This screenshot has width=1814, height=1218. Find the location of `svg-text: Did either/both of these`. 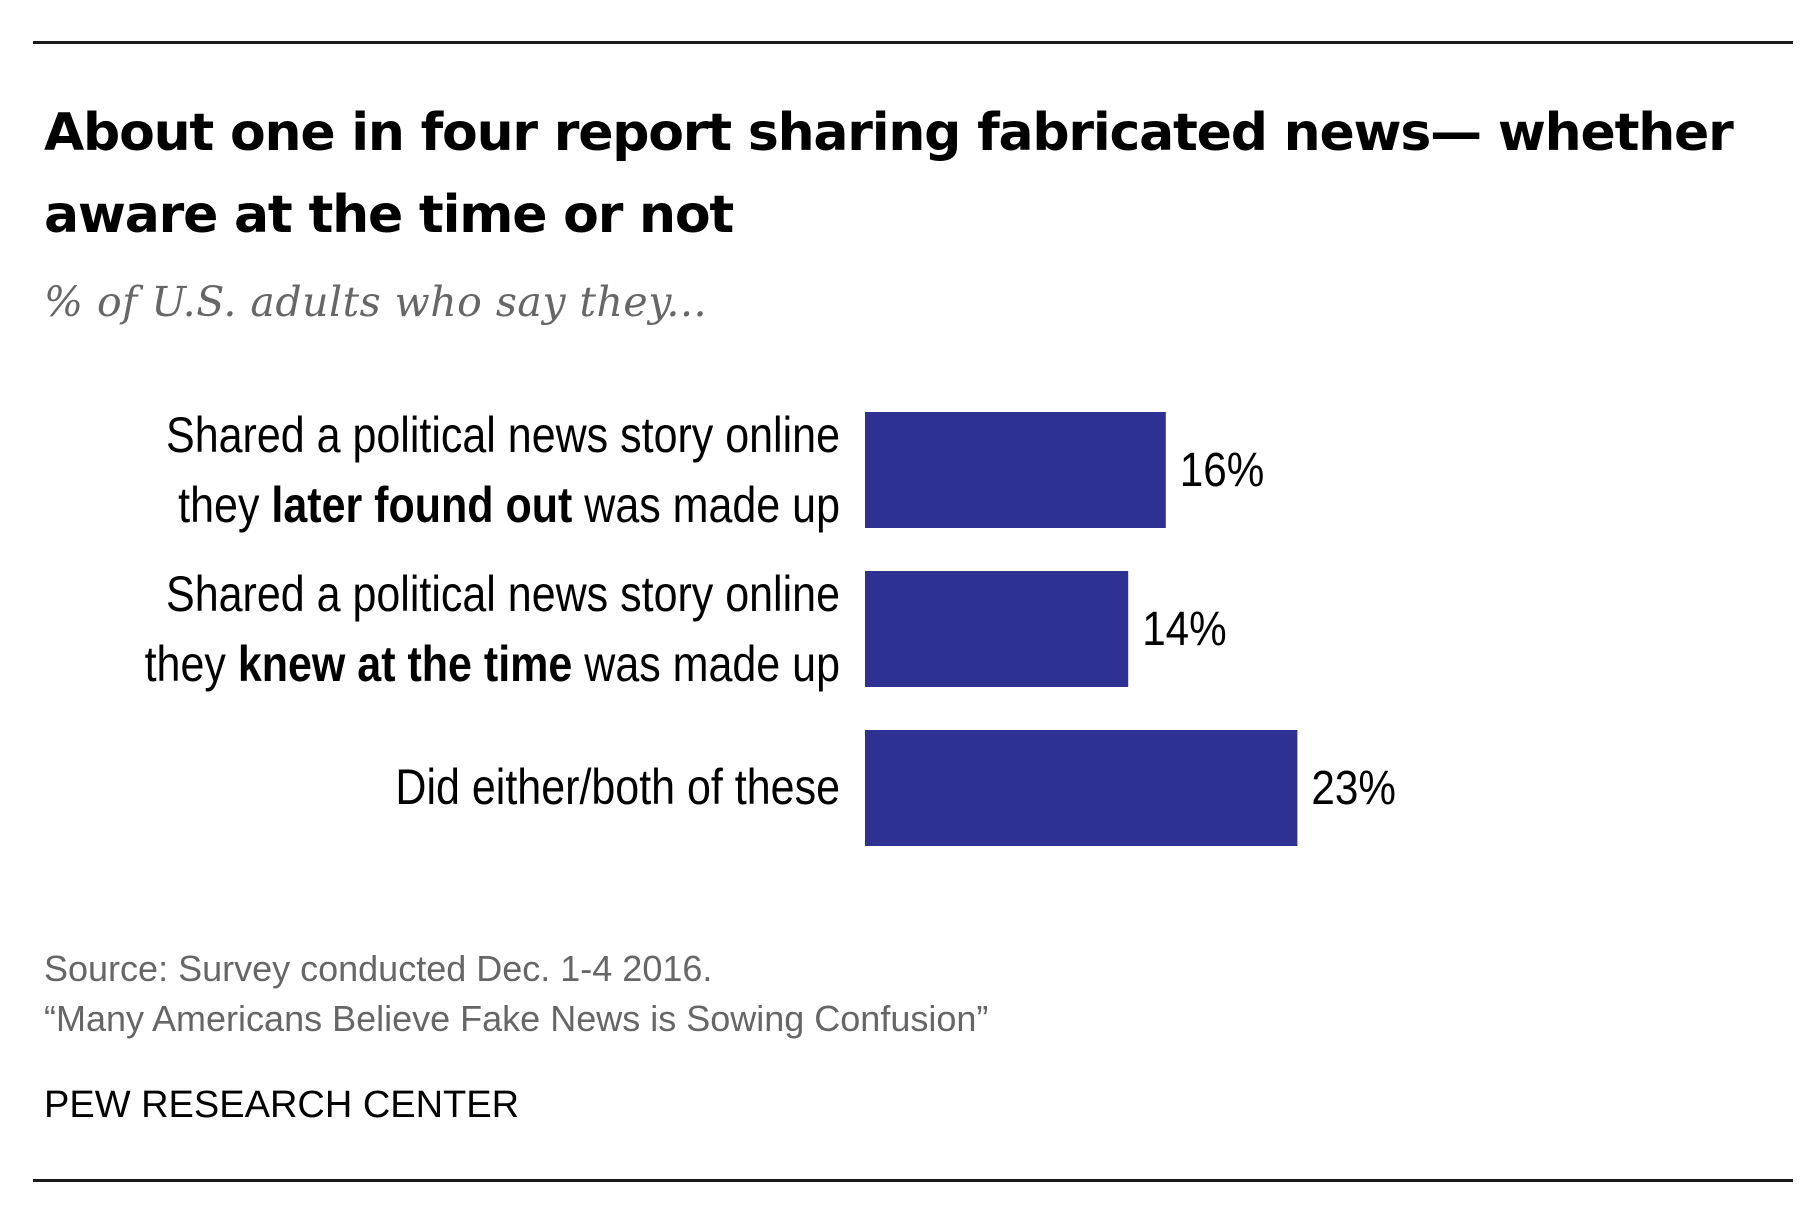

svg-text: Did either/both of these is located at coordinates (617, 787).